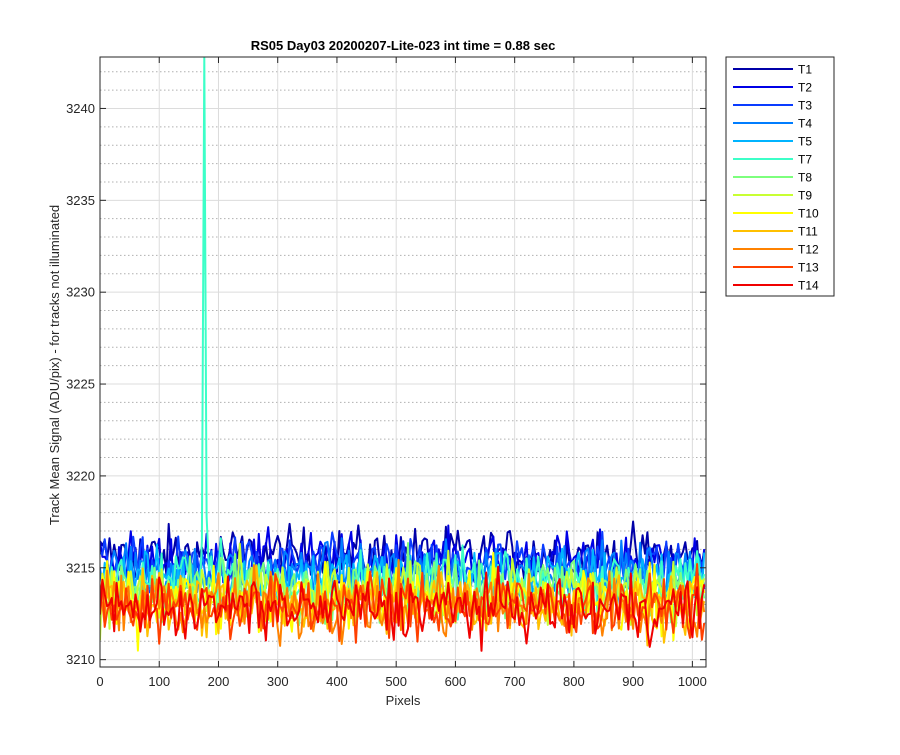 The width and height of the screenshot is (900, 755). I want to click on x-tick-label: 200, so click(219, 681).